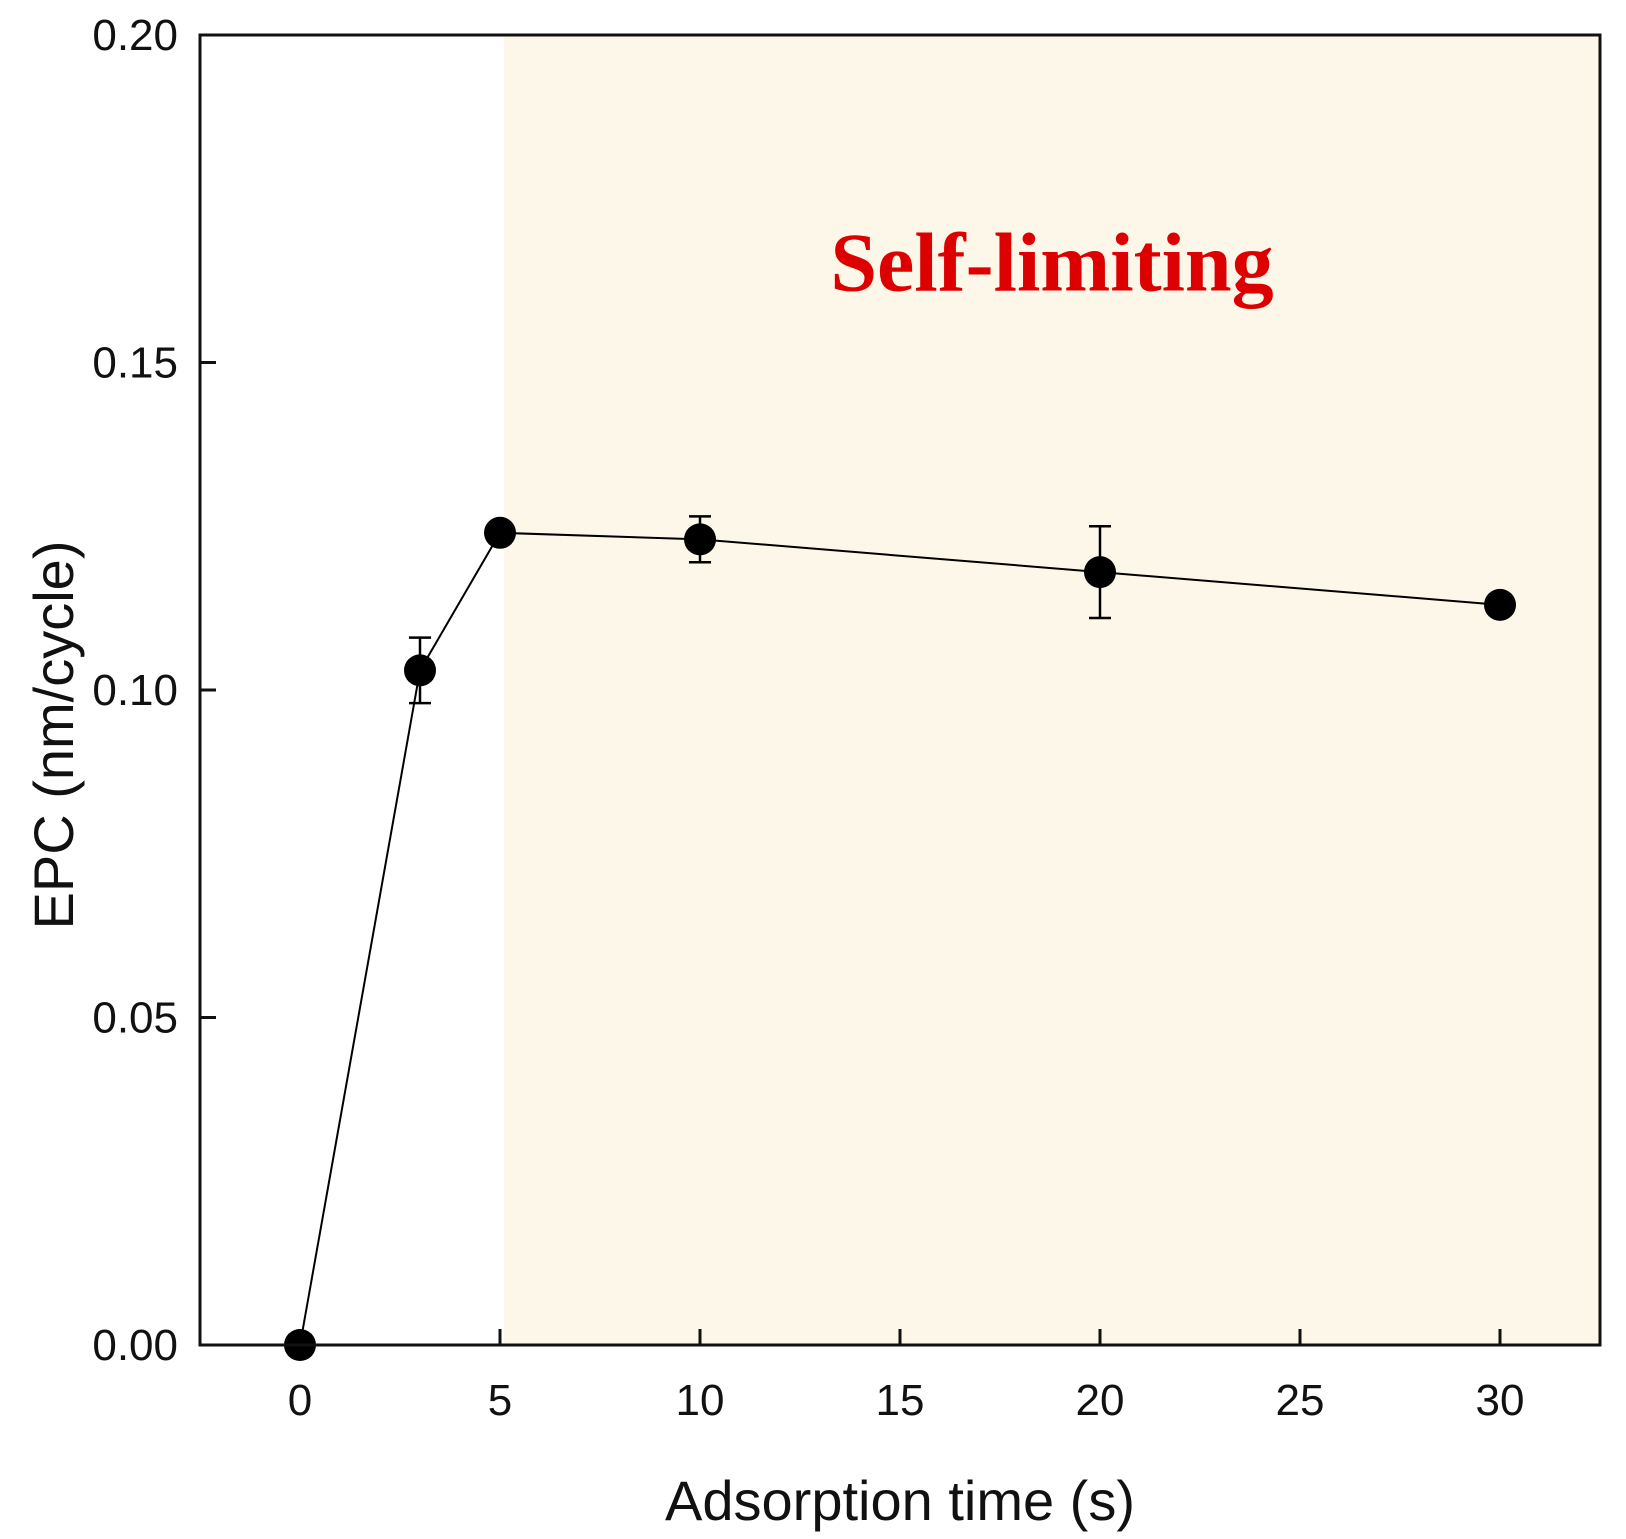  I want to click on y-tick-label: 0.20, so click(135, 35).